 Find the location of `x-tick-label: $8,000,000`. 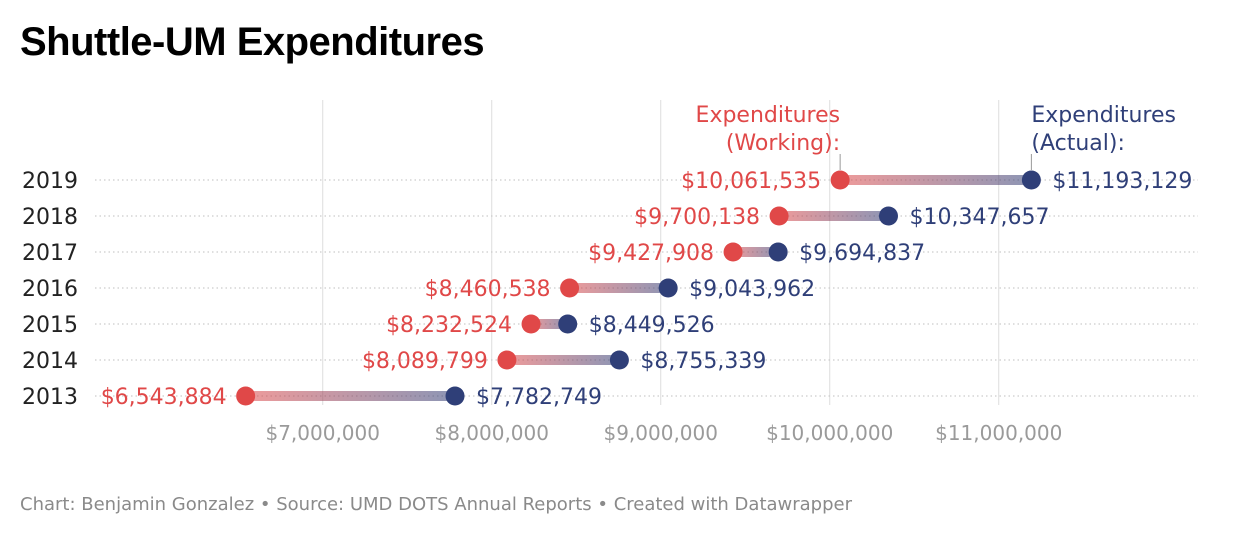

x-tick-label: $8,000,000 is located at coordinates (491, 433).